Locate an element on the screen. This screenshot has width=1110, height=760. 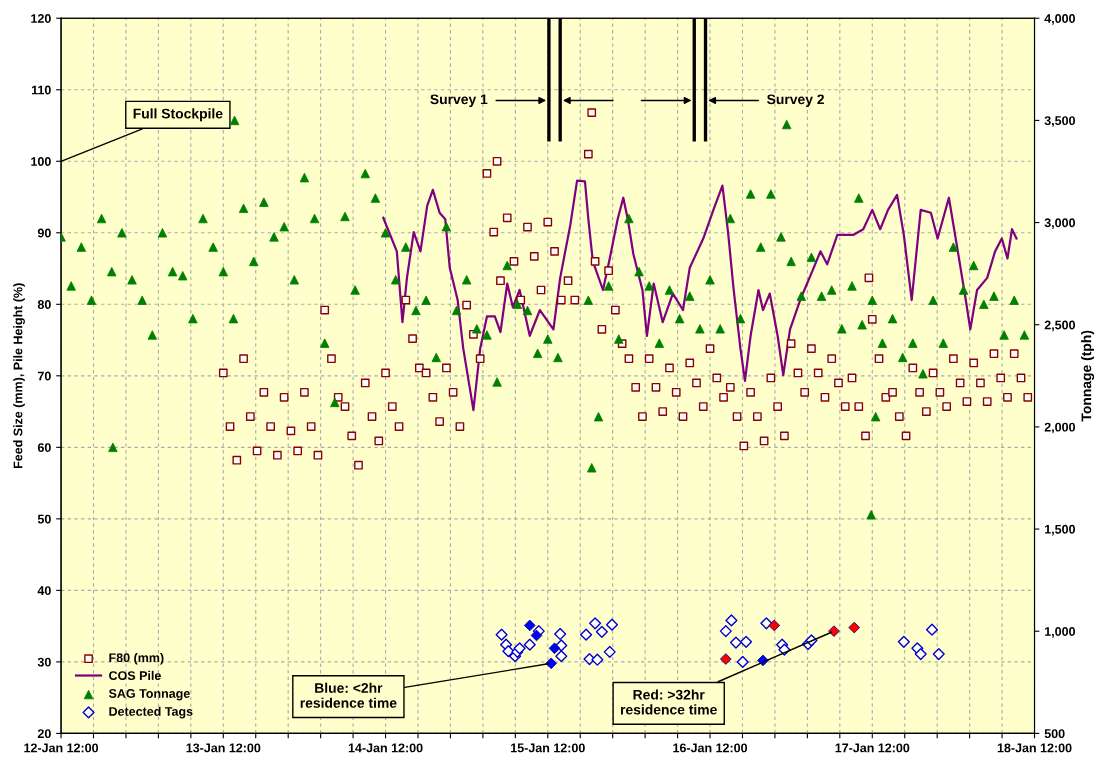
y2-tick-label: 3,500 is located at coordinates (1060, 121).